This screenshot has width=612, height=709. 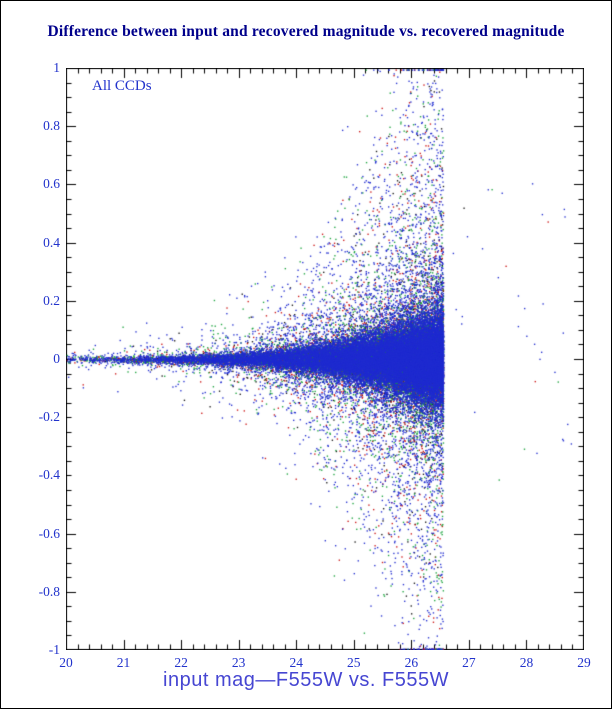 What do you see at coordinates (51, 184) in the screenshot?
I see `y-tick-label: 0.6` at bounding box center [51, 184].